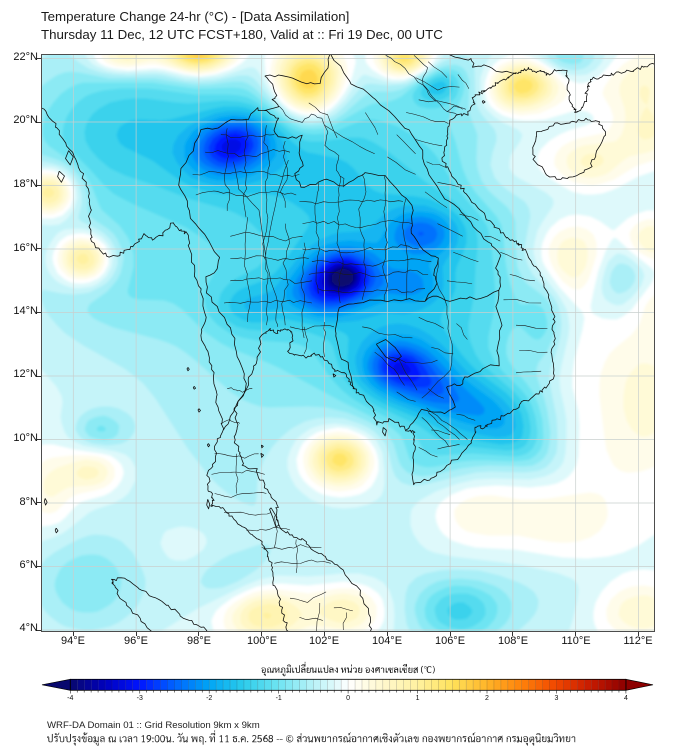 The height and width of the screenshot is (756, 676). Describe the element at coordinates (70, 698) in the screenshot. I see `svg-text: -4` at that location.